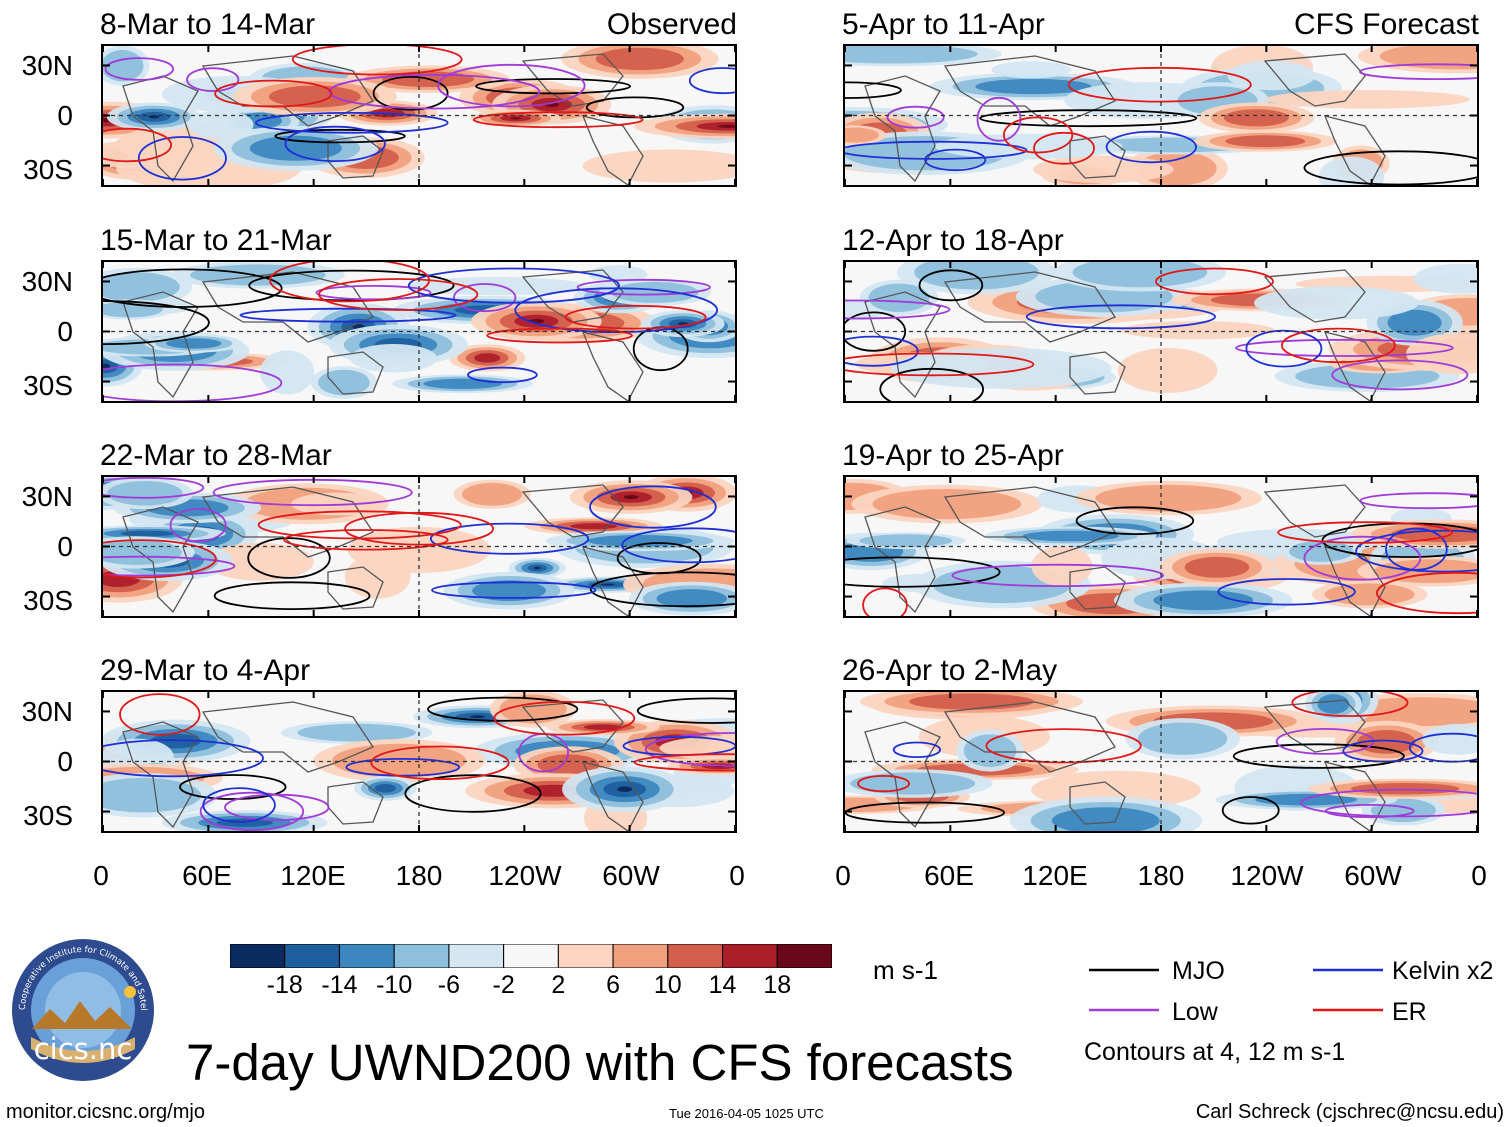  What do you see at coordinates (905, 970) in the screenshot?
I see `colorbar-units: m s-1` at bounding box center [905, 970].